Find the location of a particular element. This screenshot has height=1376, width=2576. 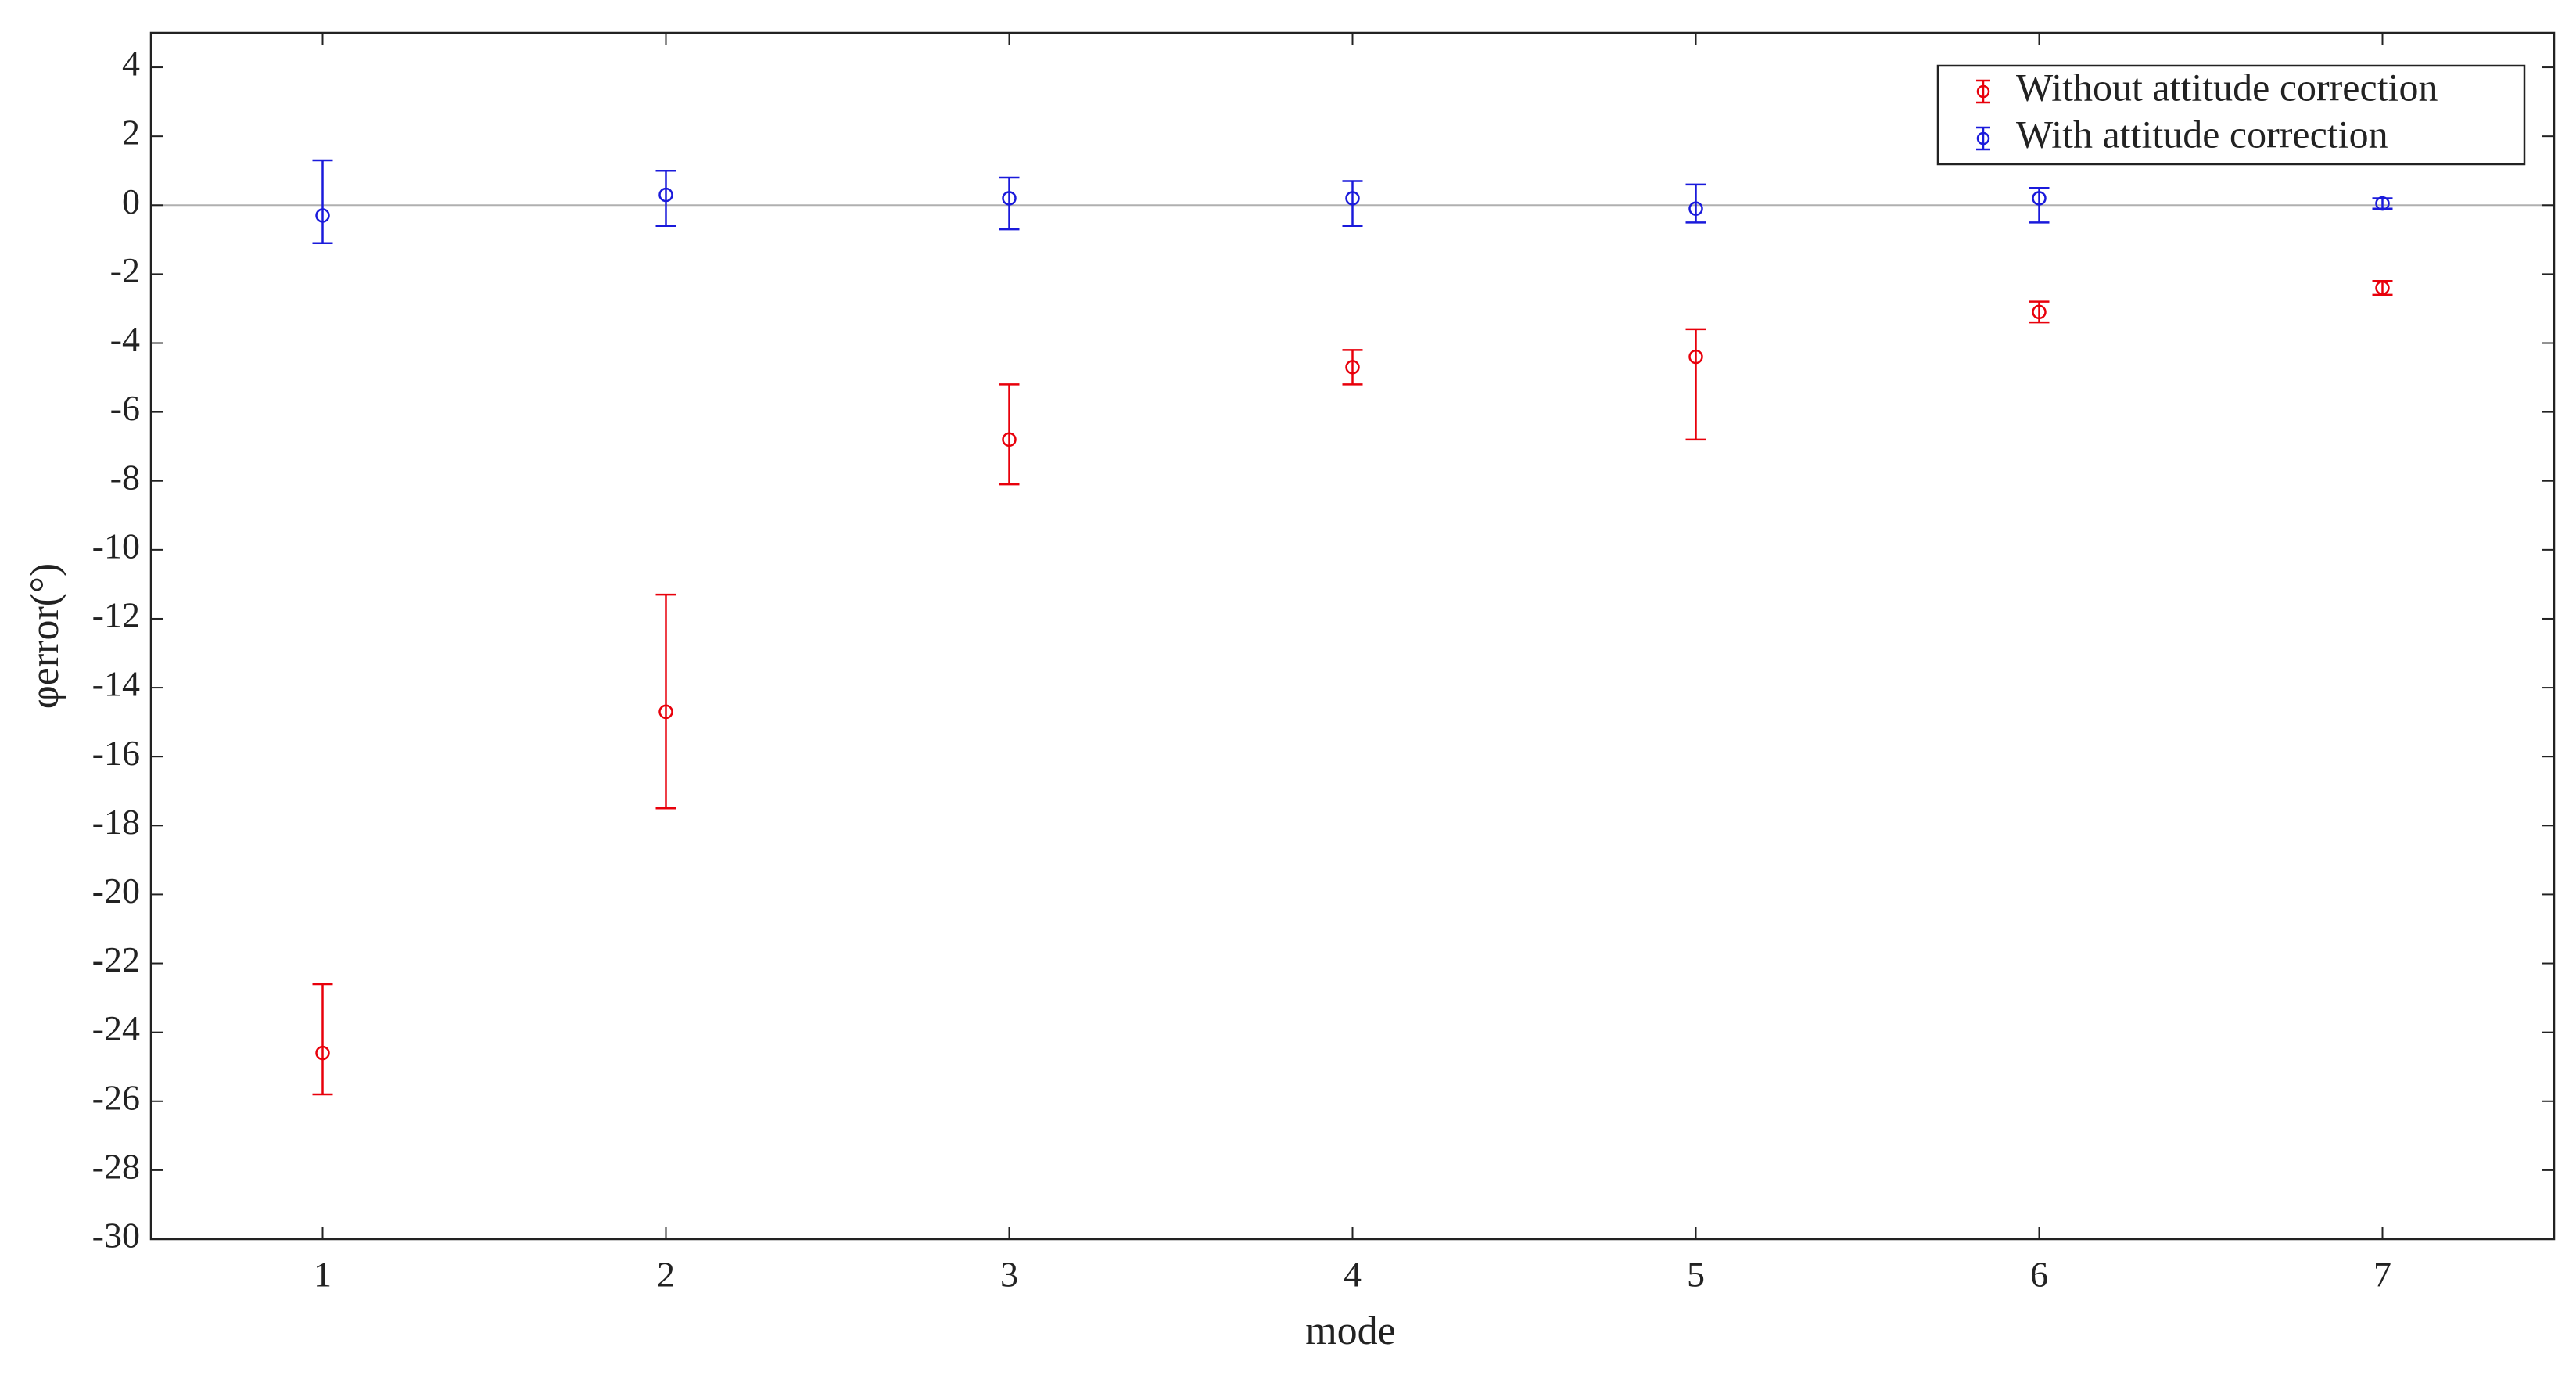

x-tick-label: 4 is located at coordinates (1353, 1275).